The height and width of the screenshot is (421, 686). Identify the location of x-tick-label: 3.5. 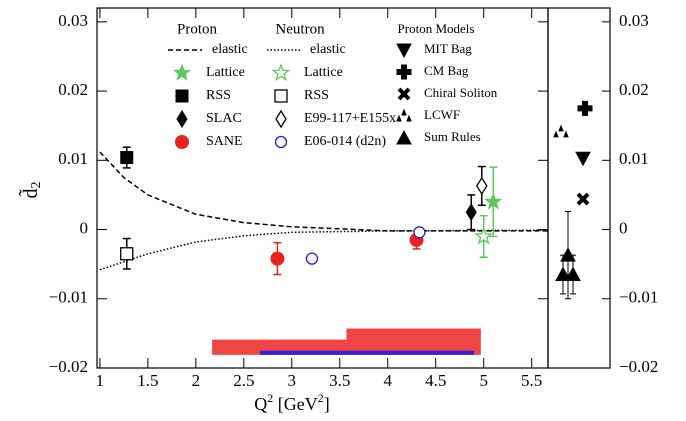
(339, 380).